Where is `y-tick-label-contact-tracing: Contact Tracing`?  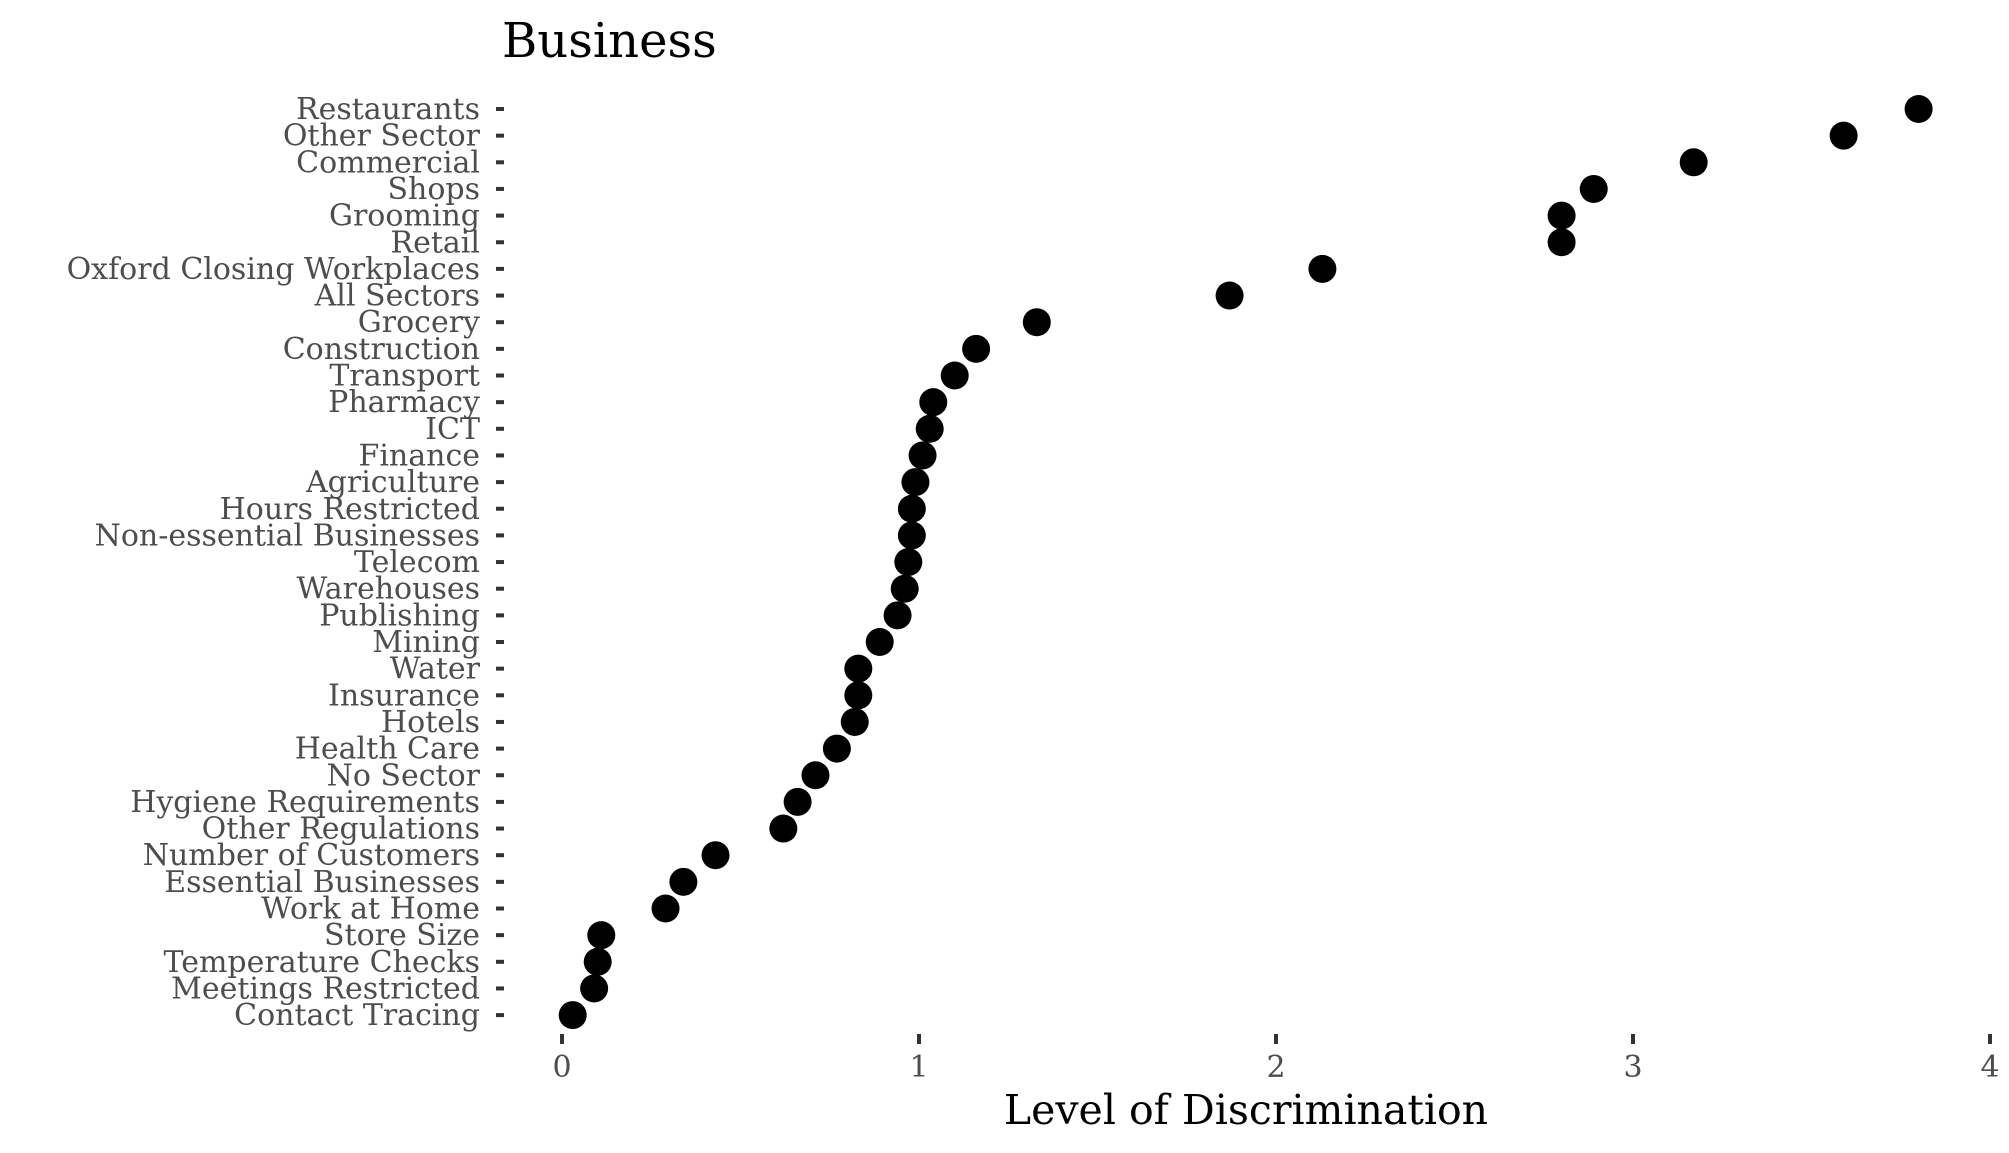
y-tick-label-contact-tracing: Contact Tracing is located at coordinates (357, 1015).